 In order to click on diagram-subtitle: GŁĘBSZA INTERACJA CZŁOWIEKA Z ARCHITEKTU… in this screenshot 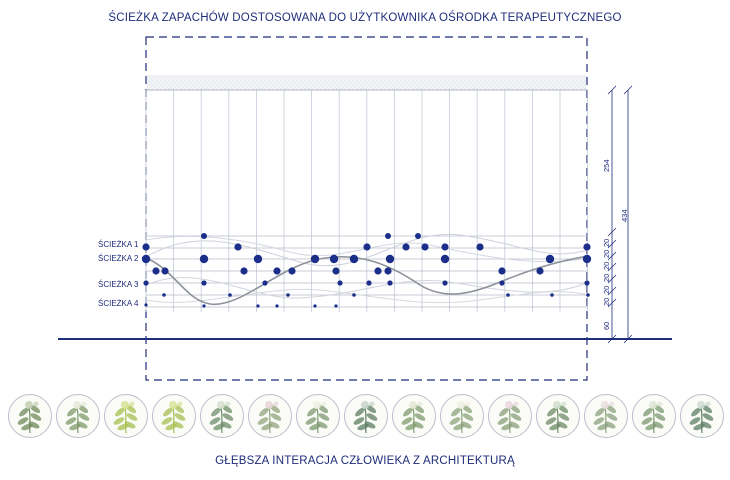, I will do `click(365, 461)`.